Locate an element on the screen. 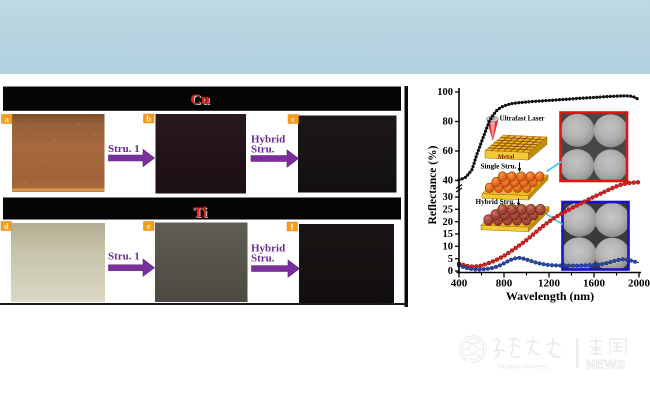  svg-text: 20 is located at coordinates (448, 222).